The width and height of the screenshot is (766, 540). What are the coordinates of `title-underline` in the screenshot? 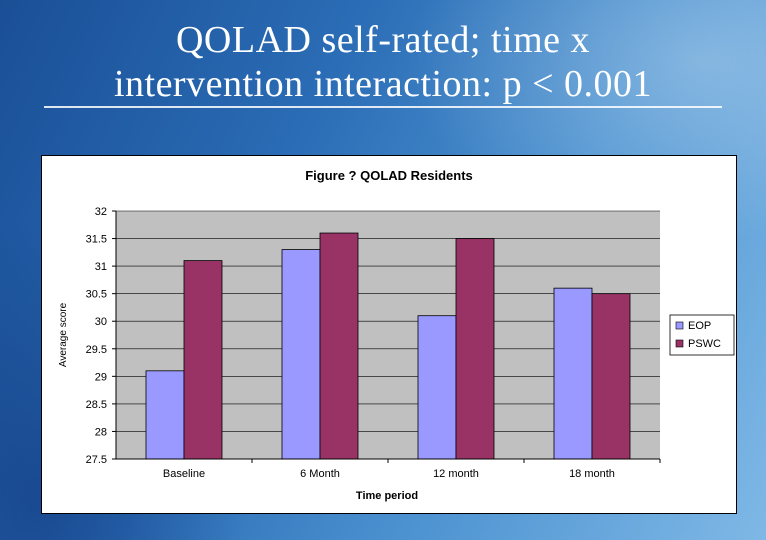 It's located at (383, 107).